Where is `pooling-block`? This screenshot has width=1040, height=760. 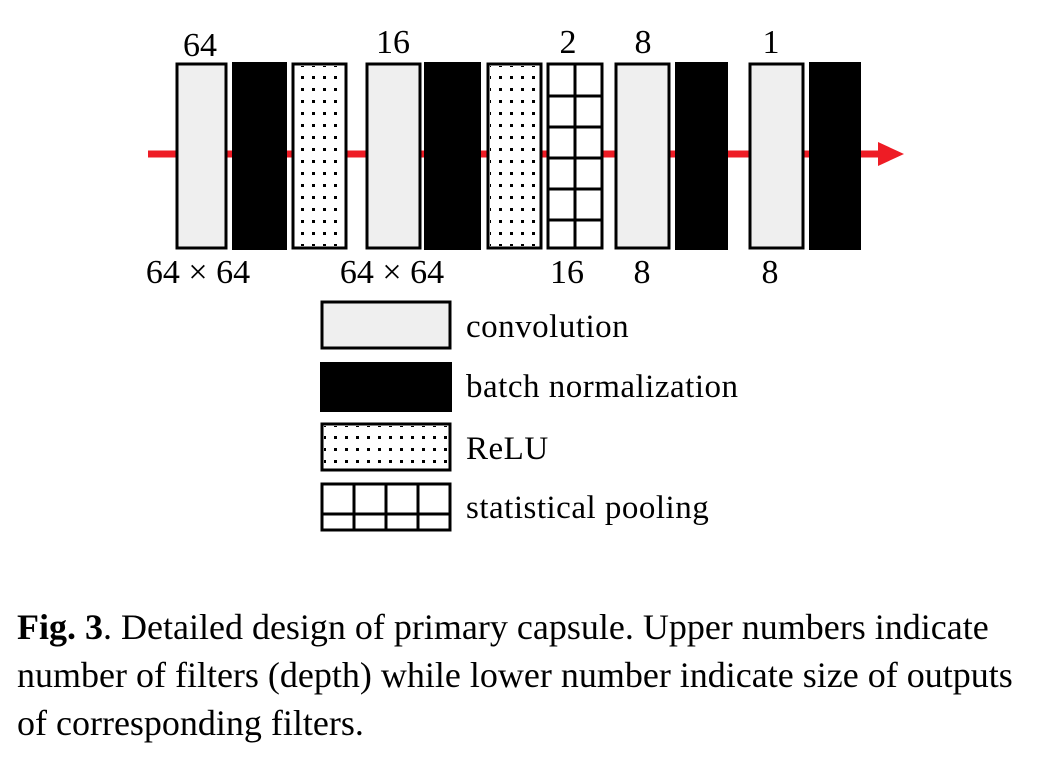 pooling-block is located at coordinates (575, 156).